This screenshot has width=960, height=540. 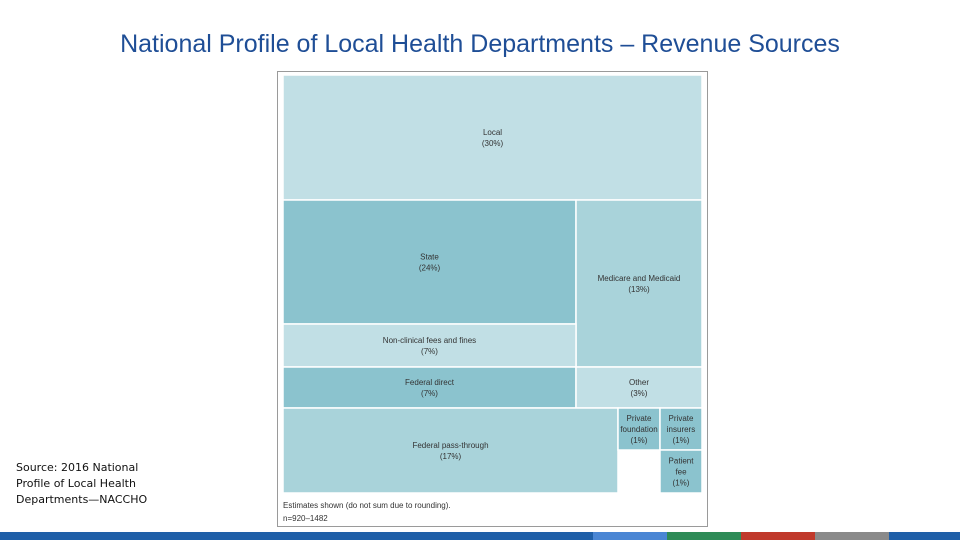 What do you see at coordinates (682, 467) in the screenshot?
I see `treemap-label-patient: Patient fee` at bounding box center [682, 467].